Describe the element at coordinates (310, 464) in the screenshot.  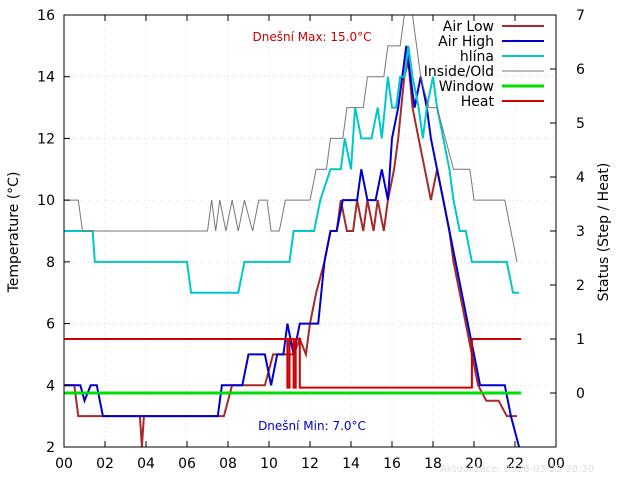
I see `x-tick-label: 12` at that location.